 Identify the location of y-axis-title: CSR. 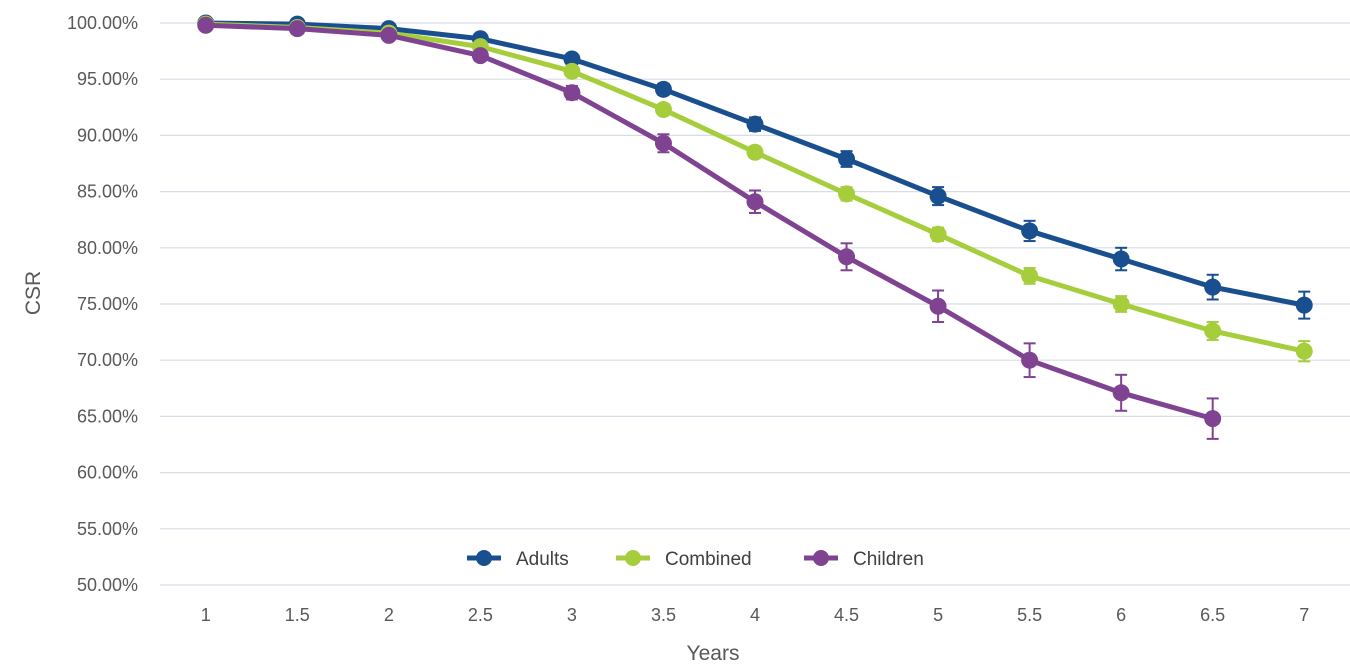
(33, 293).